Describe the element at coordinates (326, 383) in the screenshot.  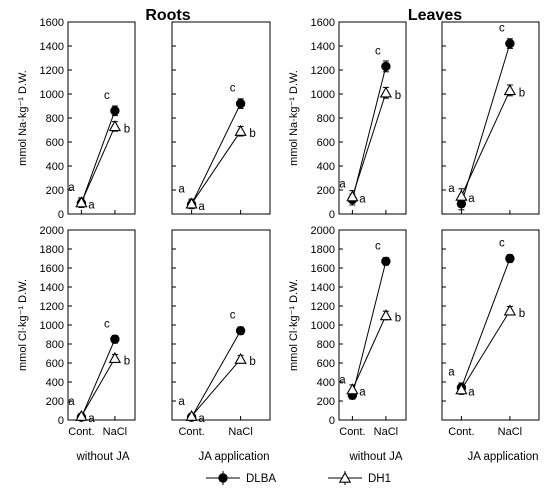
I see `y-tick-label: 400` at that location.